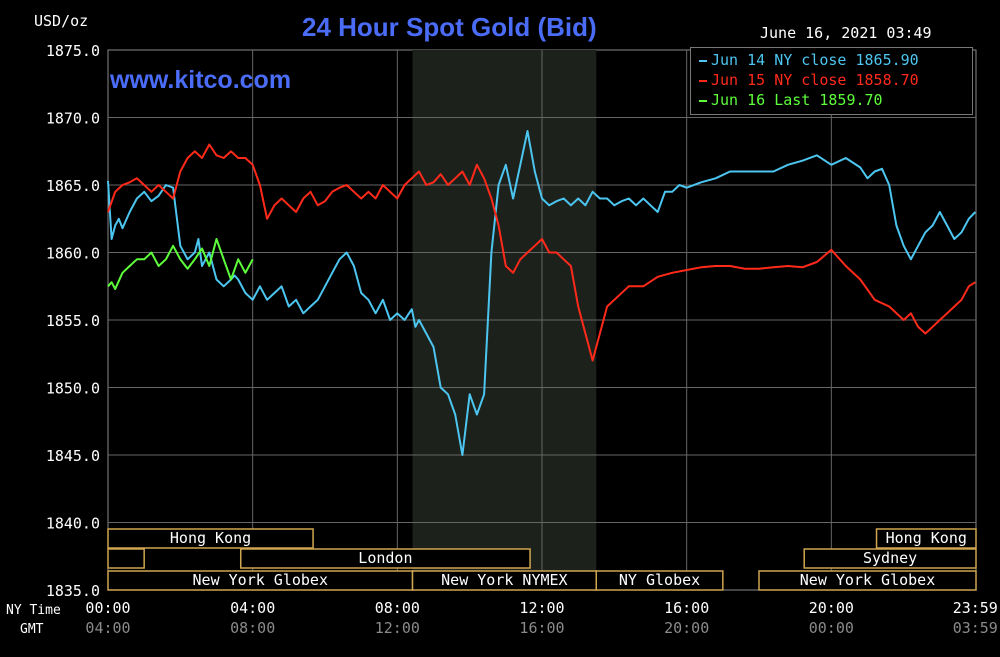 Image resolution: width=1000 pixels, height=657 pixels. I want to click on x-tick-label-gmt: 04:00, so click(107, 628).